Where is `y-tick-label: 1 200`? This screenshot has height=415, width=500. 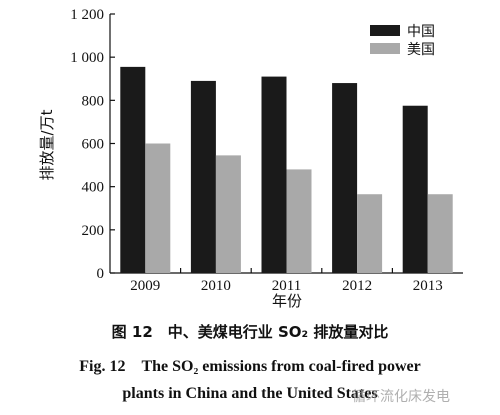 y-tick-label: 1 200 is located at coordinates (87, 15).